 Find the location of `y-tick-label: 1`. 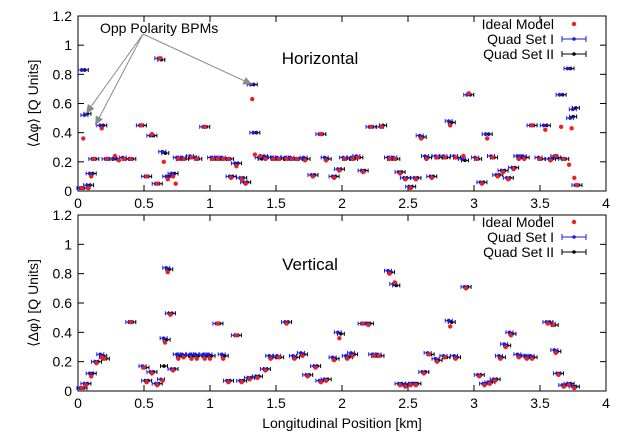

y-tick-label: 1 is located at coordinates (68, 45).